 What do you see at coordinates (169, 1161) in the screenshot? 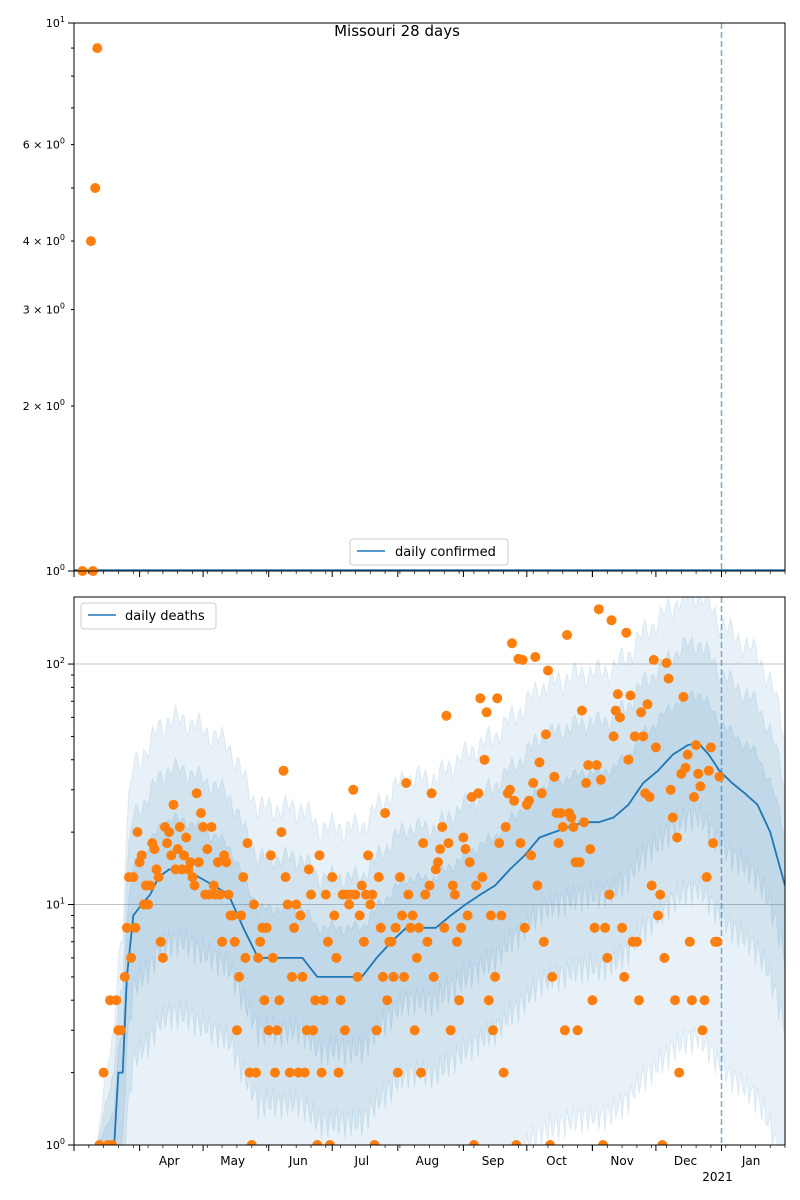
I see `x-tick-label: Apr` at bounding box center [169, 1161].